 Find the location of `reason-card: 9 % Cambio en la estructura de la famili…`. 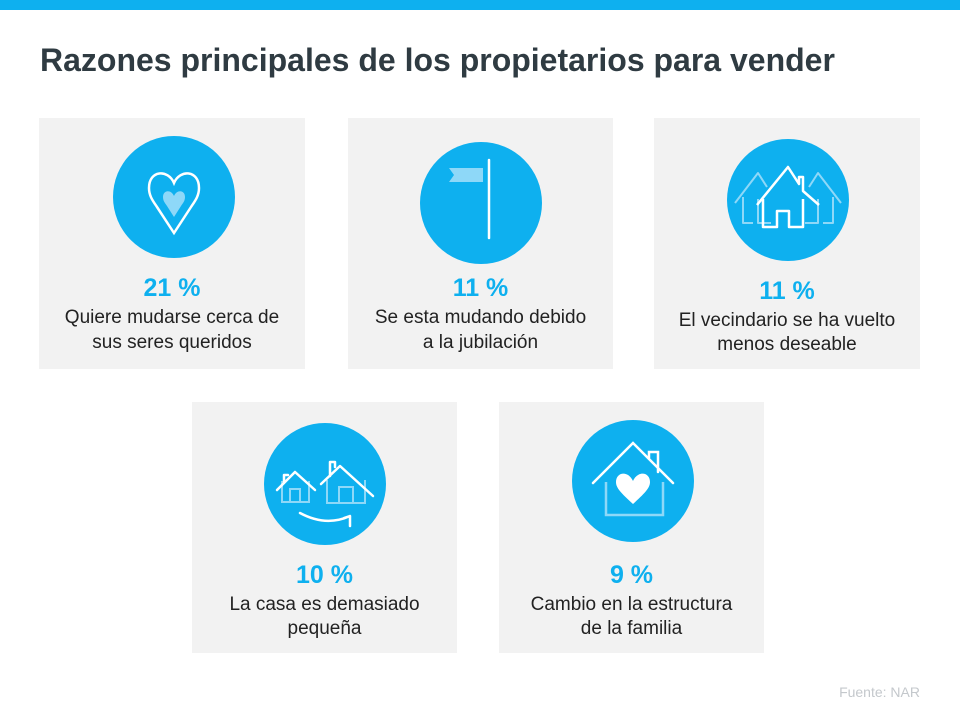

reason-card: 9 % Cambio en la estructura de la famili… is located at coordinates (631, 527).